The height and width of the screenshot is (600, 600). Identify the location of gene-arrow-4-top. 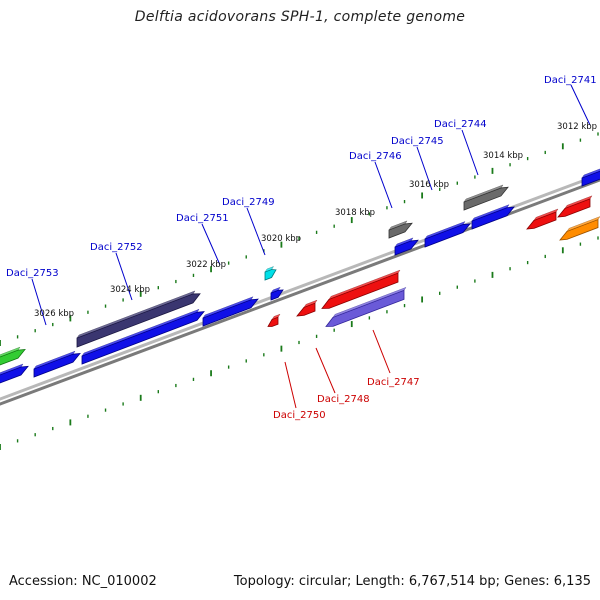
(228, 307).